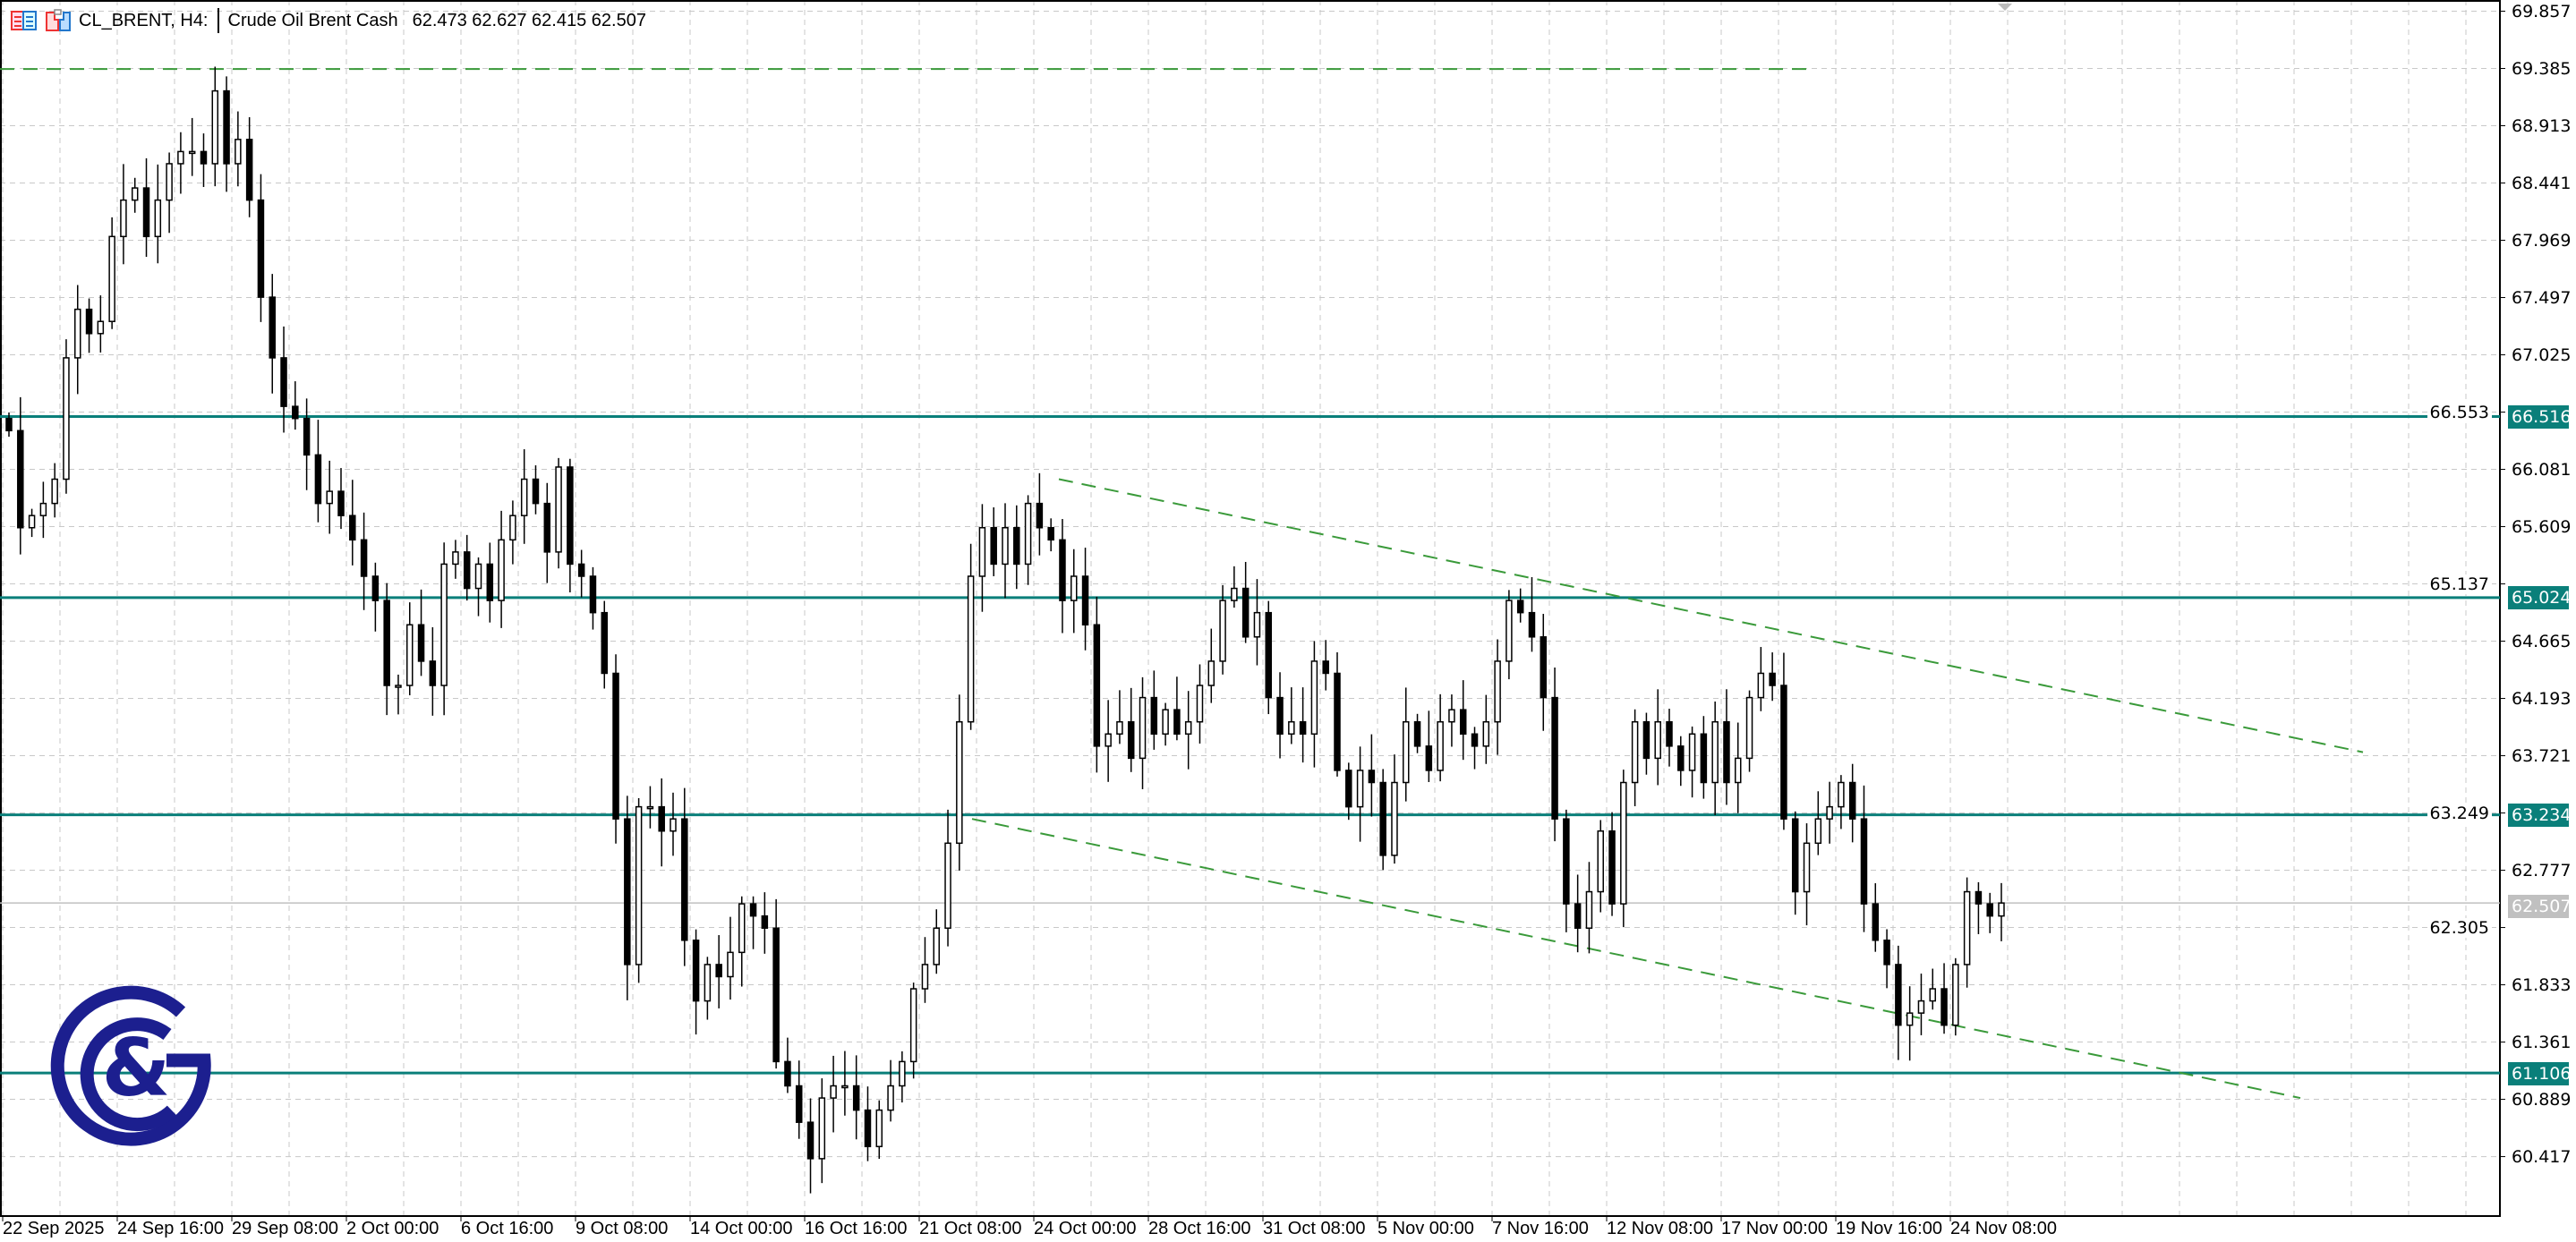  What do you see at coordinates (2542, 126) in the screenshot?
I see `y-tick-label: 68.913` at bounding box center [2542, 126].